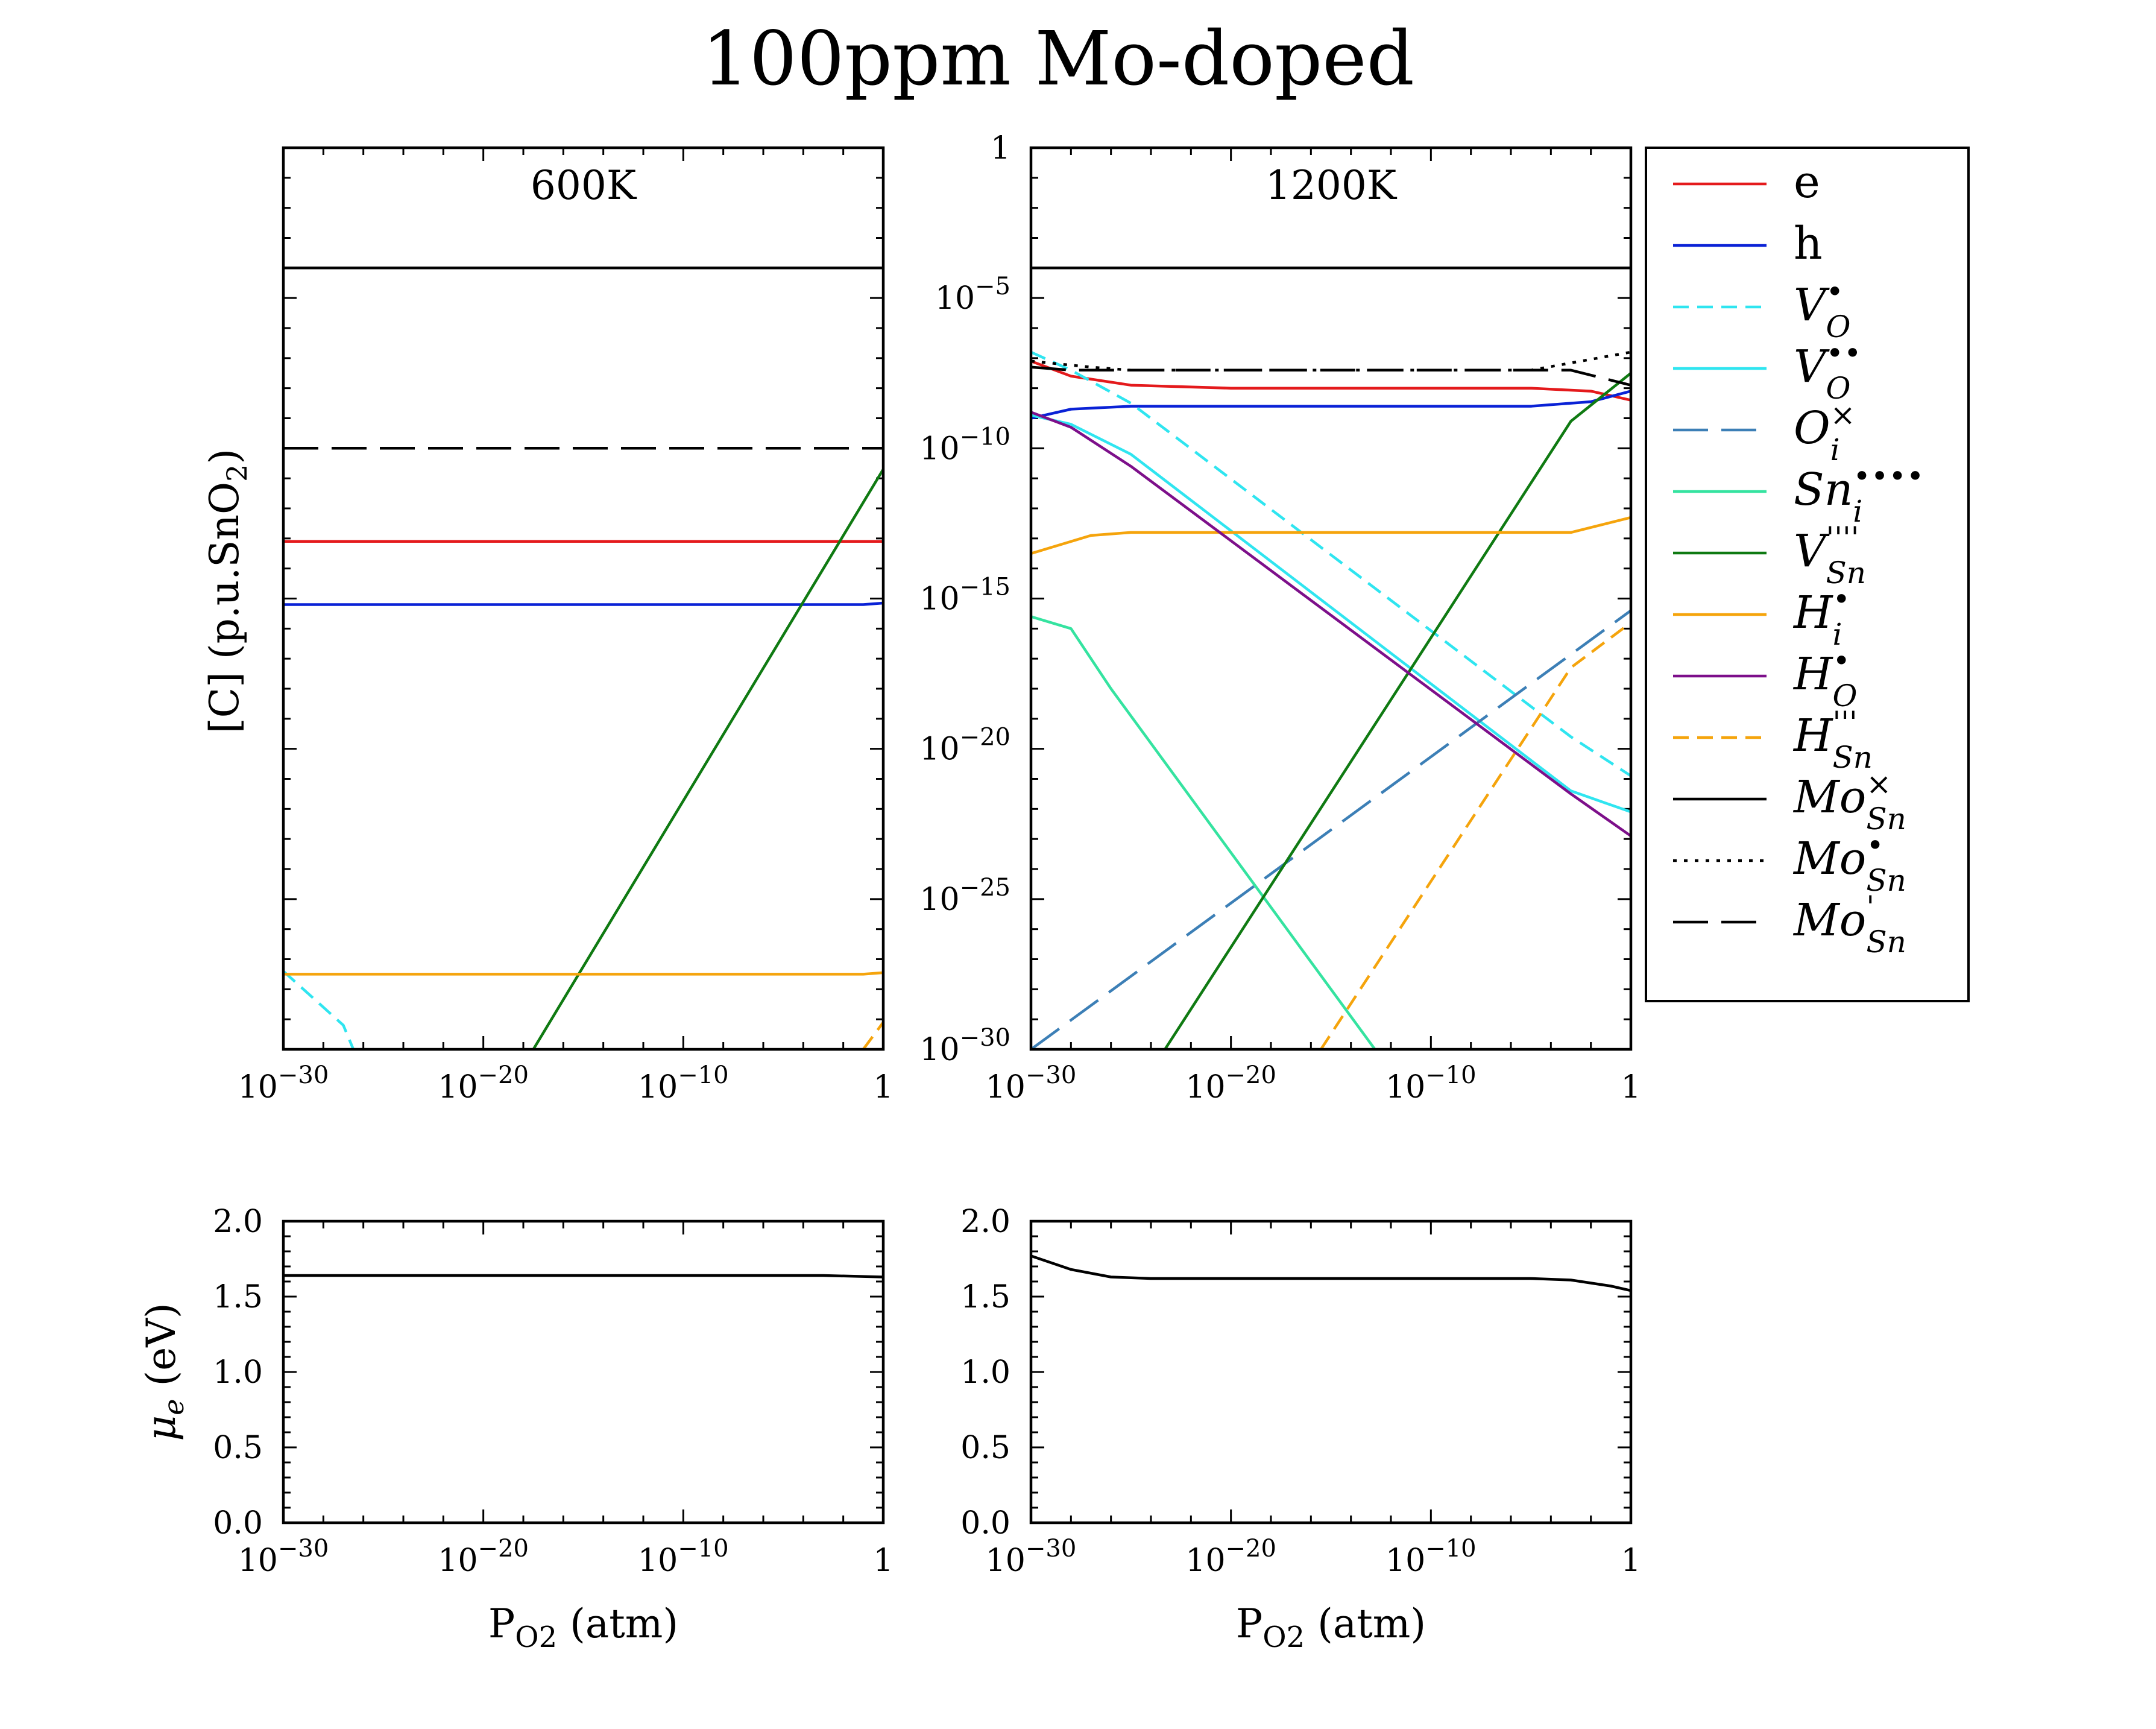 This screenshot has width=2156, height=1729. I want to click on y-tick-label: 1, so click(1000, 148).